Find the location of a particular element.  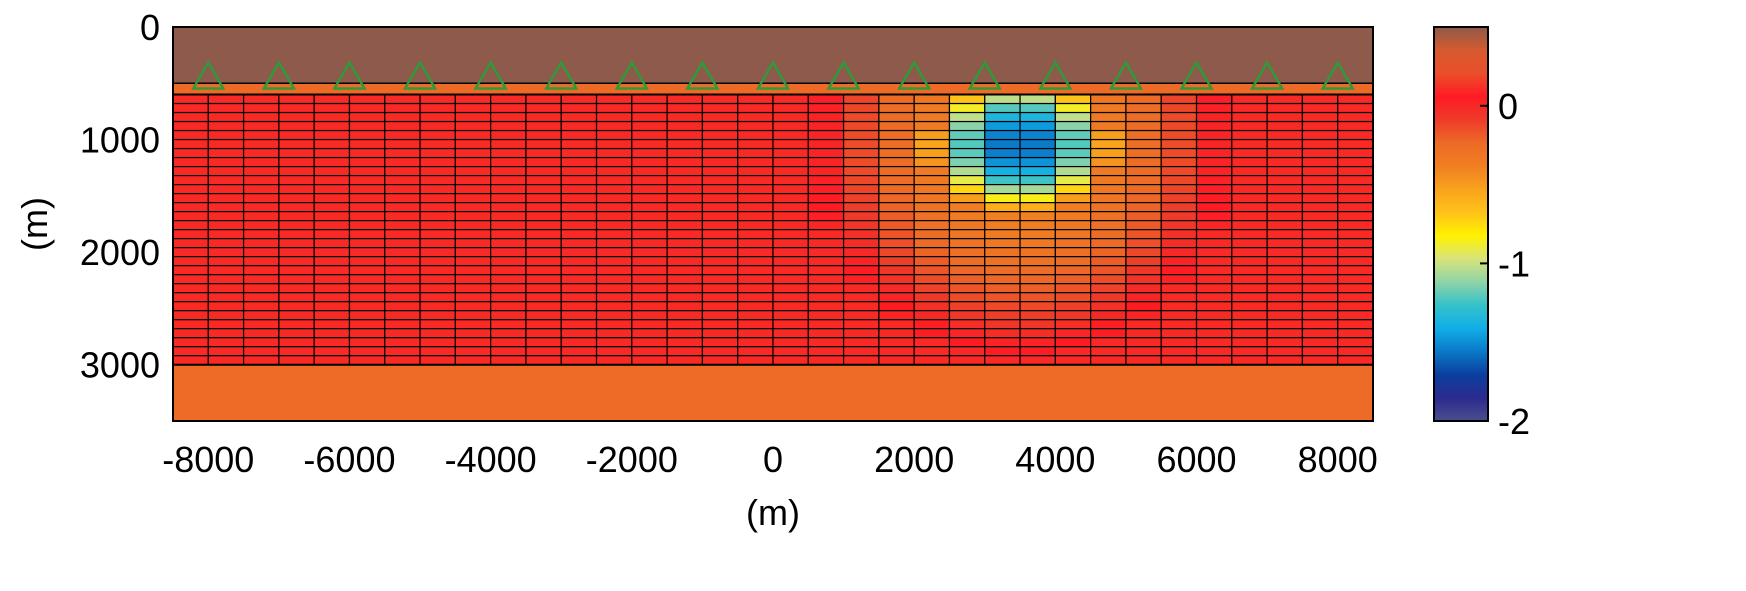

receiver-triangle is located at coordinates (1196, 75).